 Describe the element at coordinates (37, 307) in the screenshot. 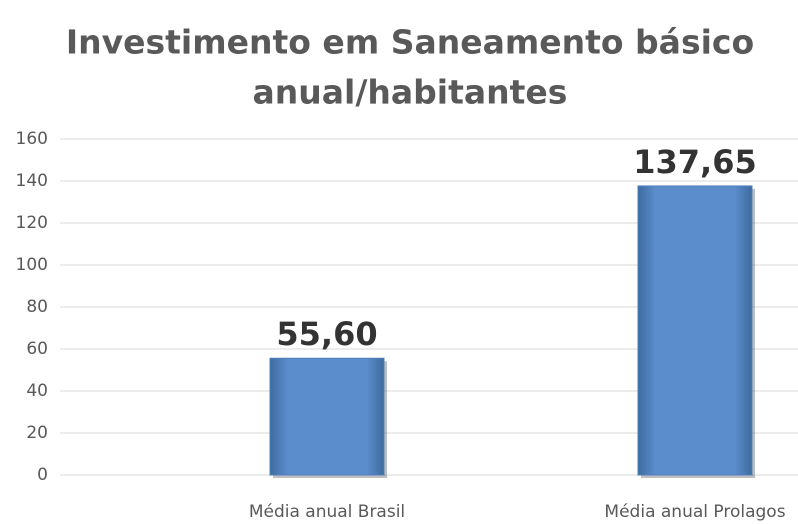

I see `y-tick-label: 80` at that location.